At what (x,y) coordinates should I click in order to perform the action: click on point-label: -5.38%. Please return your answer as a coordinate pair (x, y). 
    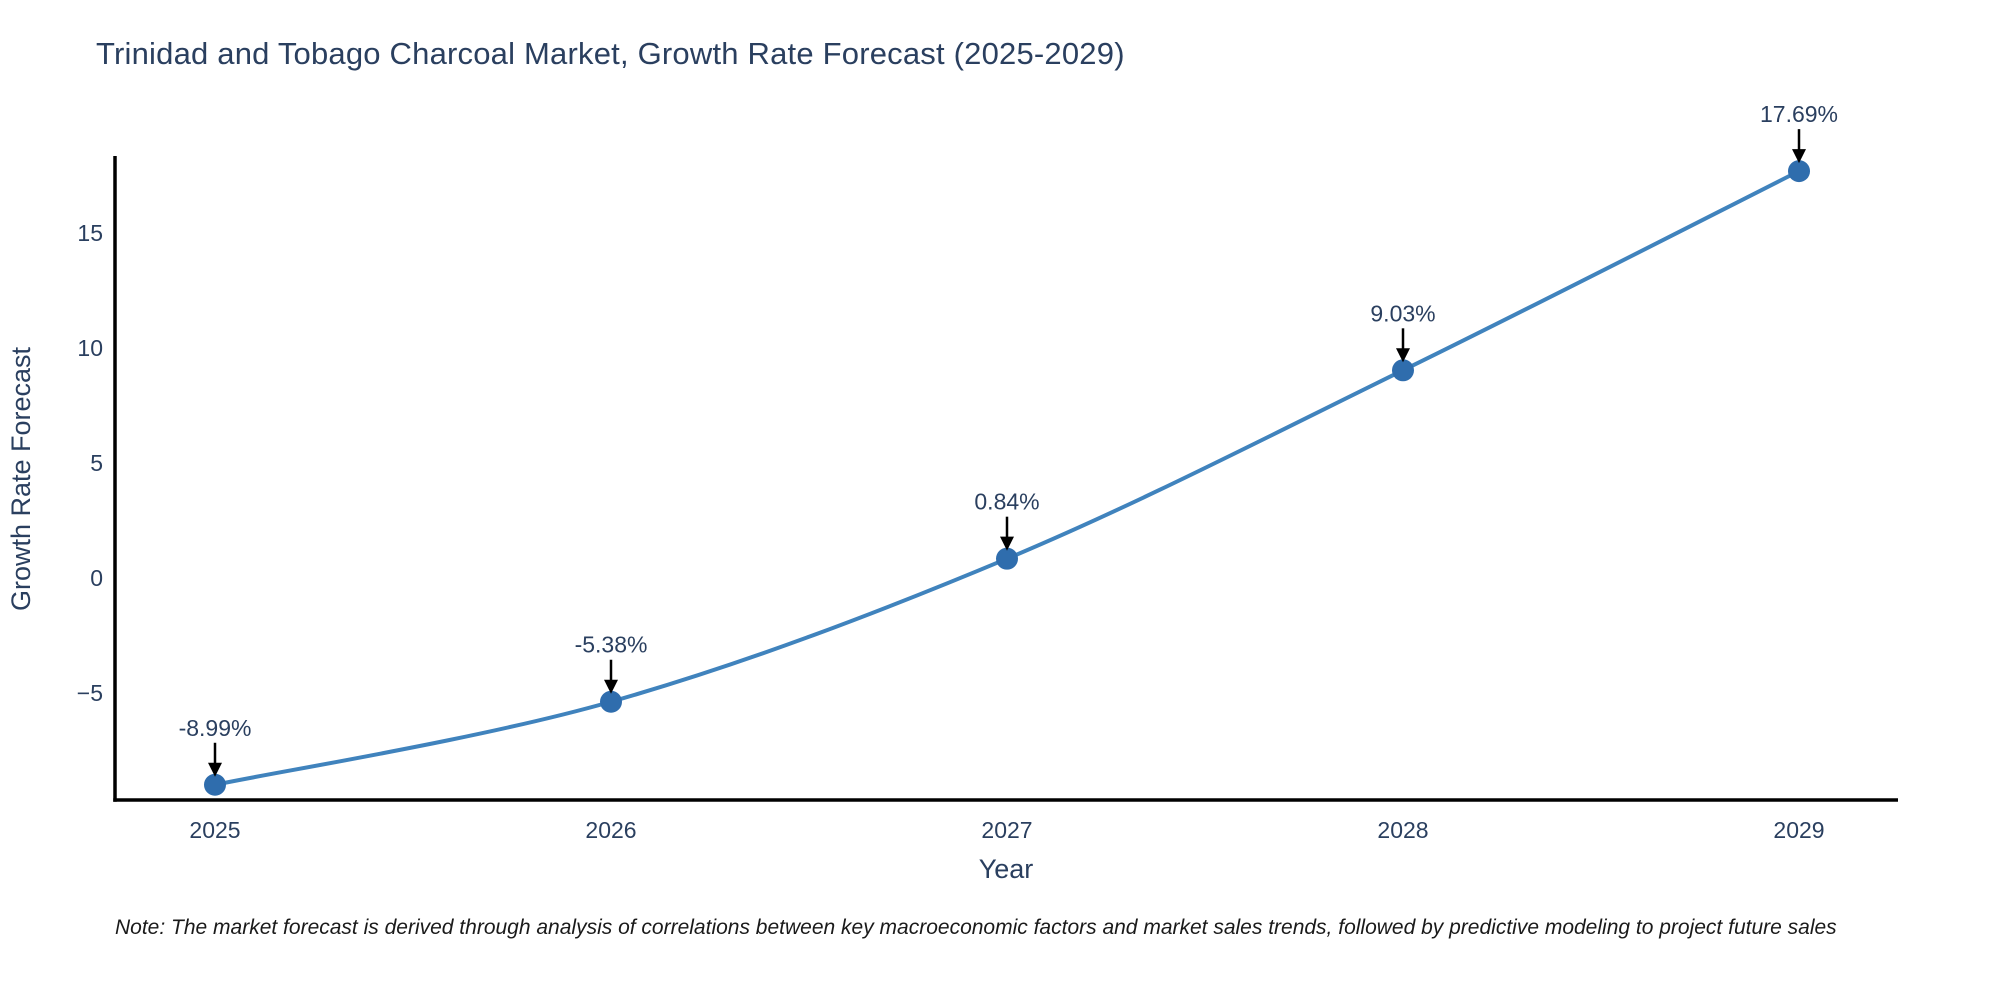
    Looking at the image, I should click on (611, 645).